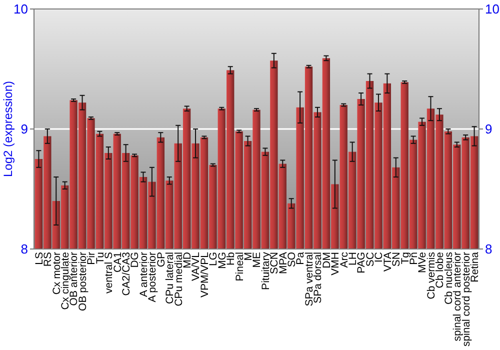 The height and width of the screenshot is (350, 500). Describe the element at coordinates (152, 277) in the screenshot. I see `x-tick-label: A posterior` at that location.